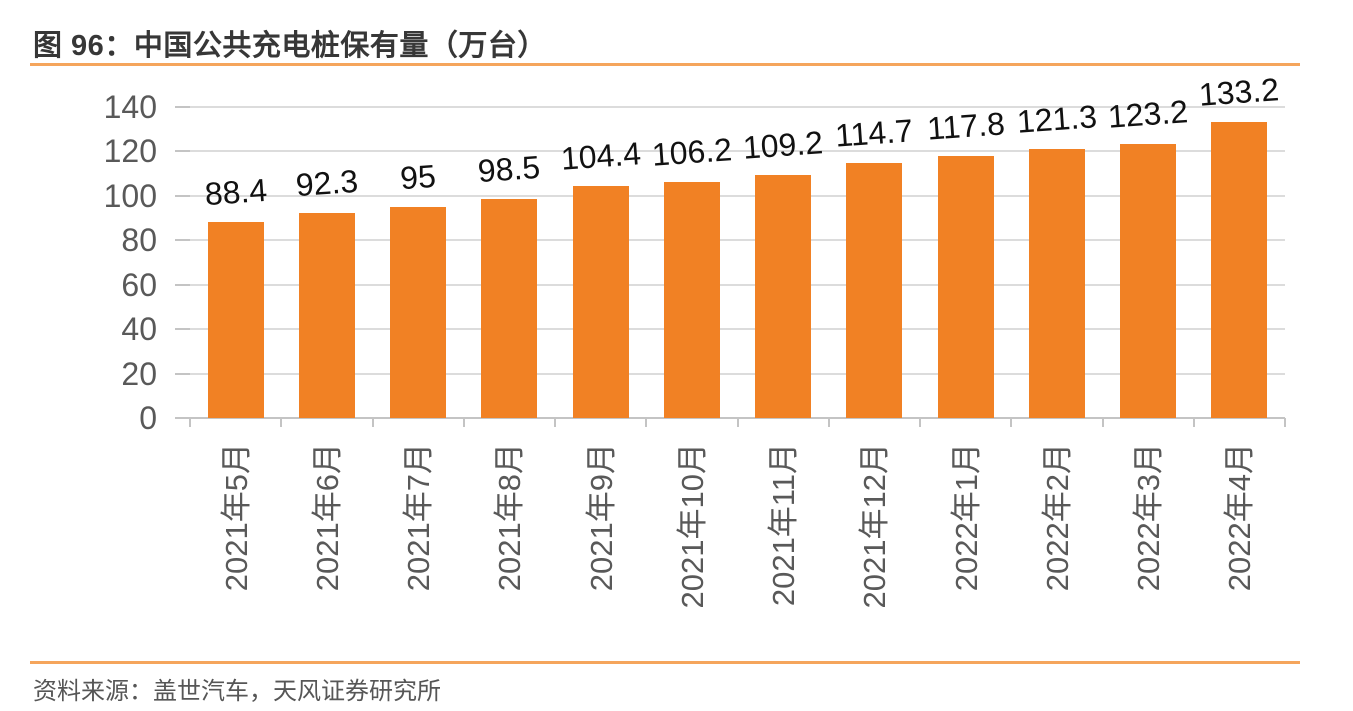  Describe the element at coordinates (1239, 92) in the screenshot. I see `bar-value-label: 133.2` at that location.